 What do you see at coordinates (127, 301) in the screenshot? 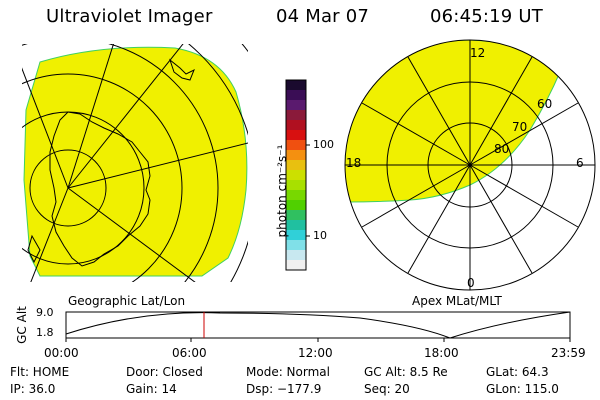
I see `left-map-caption: Geographic Lat/Lon` at bounding box center [127, 301].